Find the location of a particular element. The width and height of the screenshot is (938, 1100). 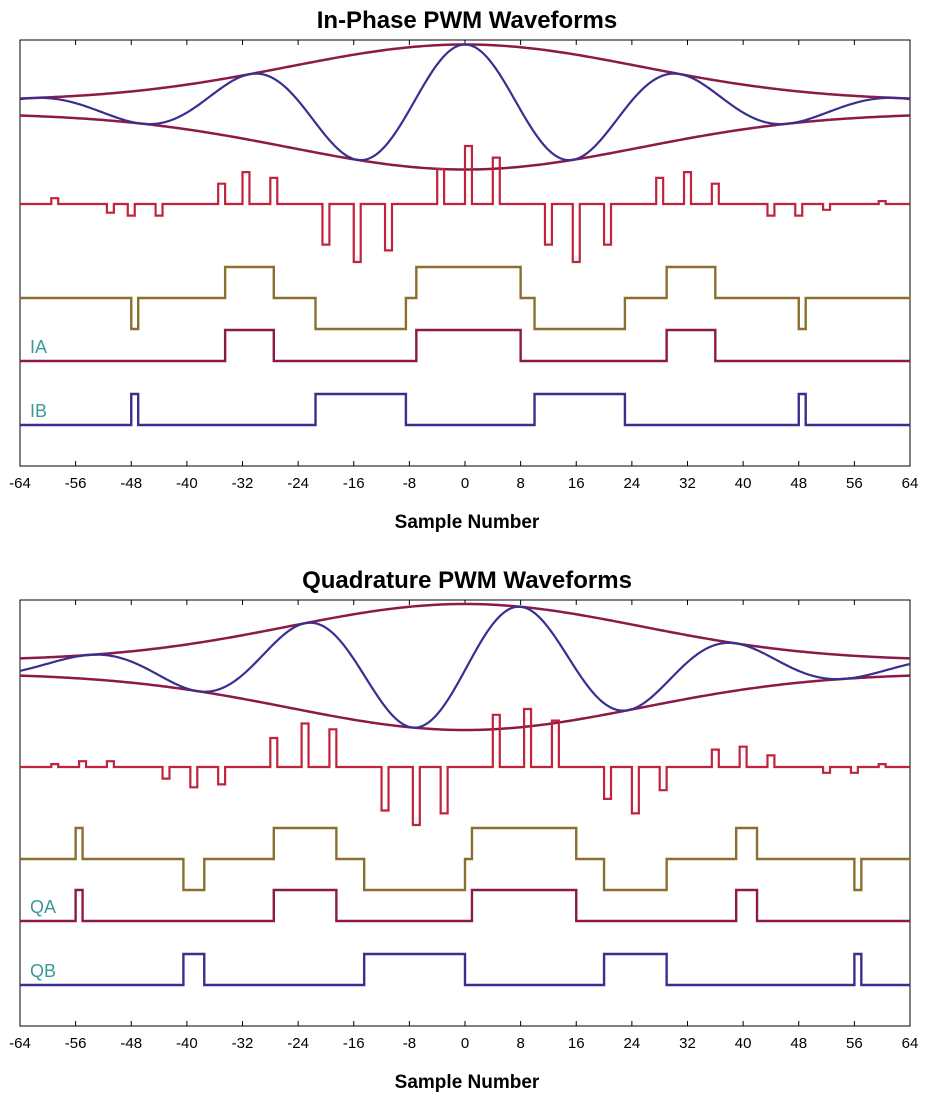

envelope-lower-line is located at coordinates (465, 703).